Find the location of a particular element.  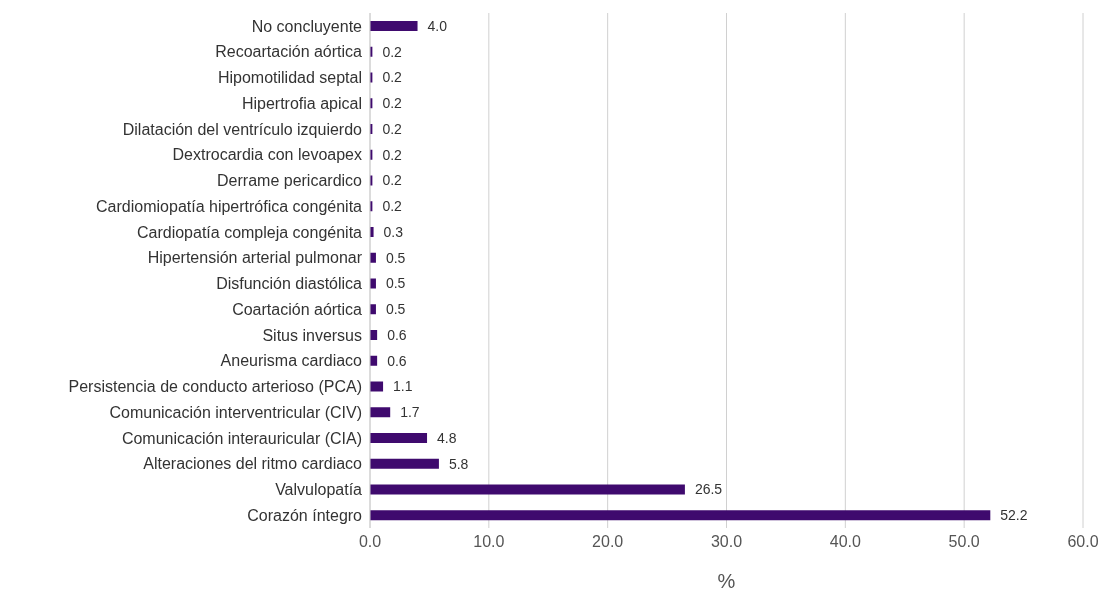

y-tick-label: Cardiopatía compleja congénita is located at coordinates (249, 232).